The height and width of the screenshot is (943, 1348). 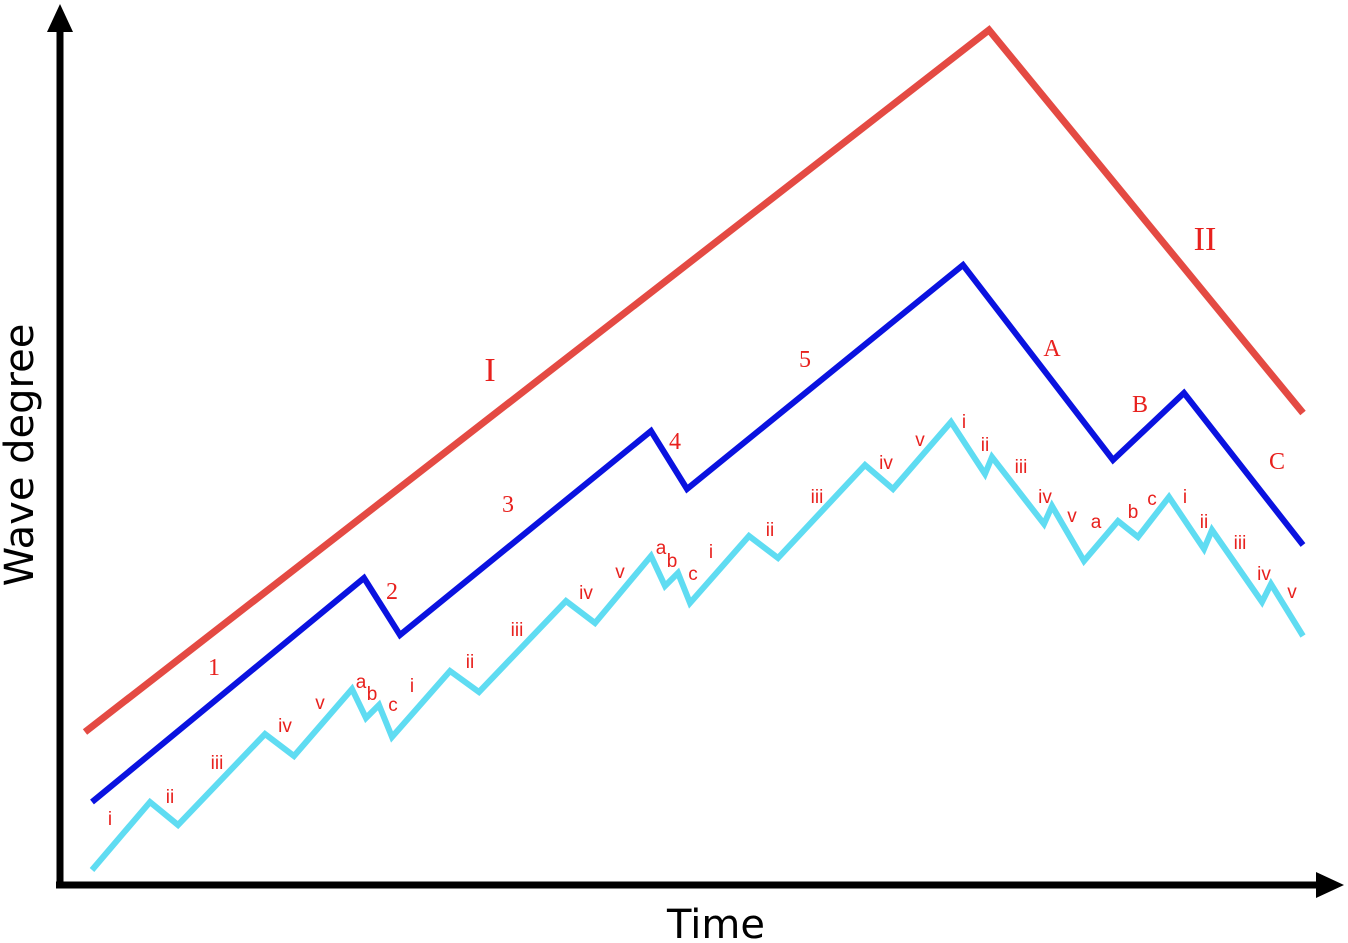 I want to click on primary-labels: I II, so click(x=850, y=305).